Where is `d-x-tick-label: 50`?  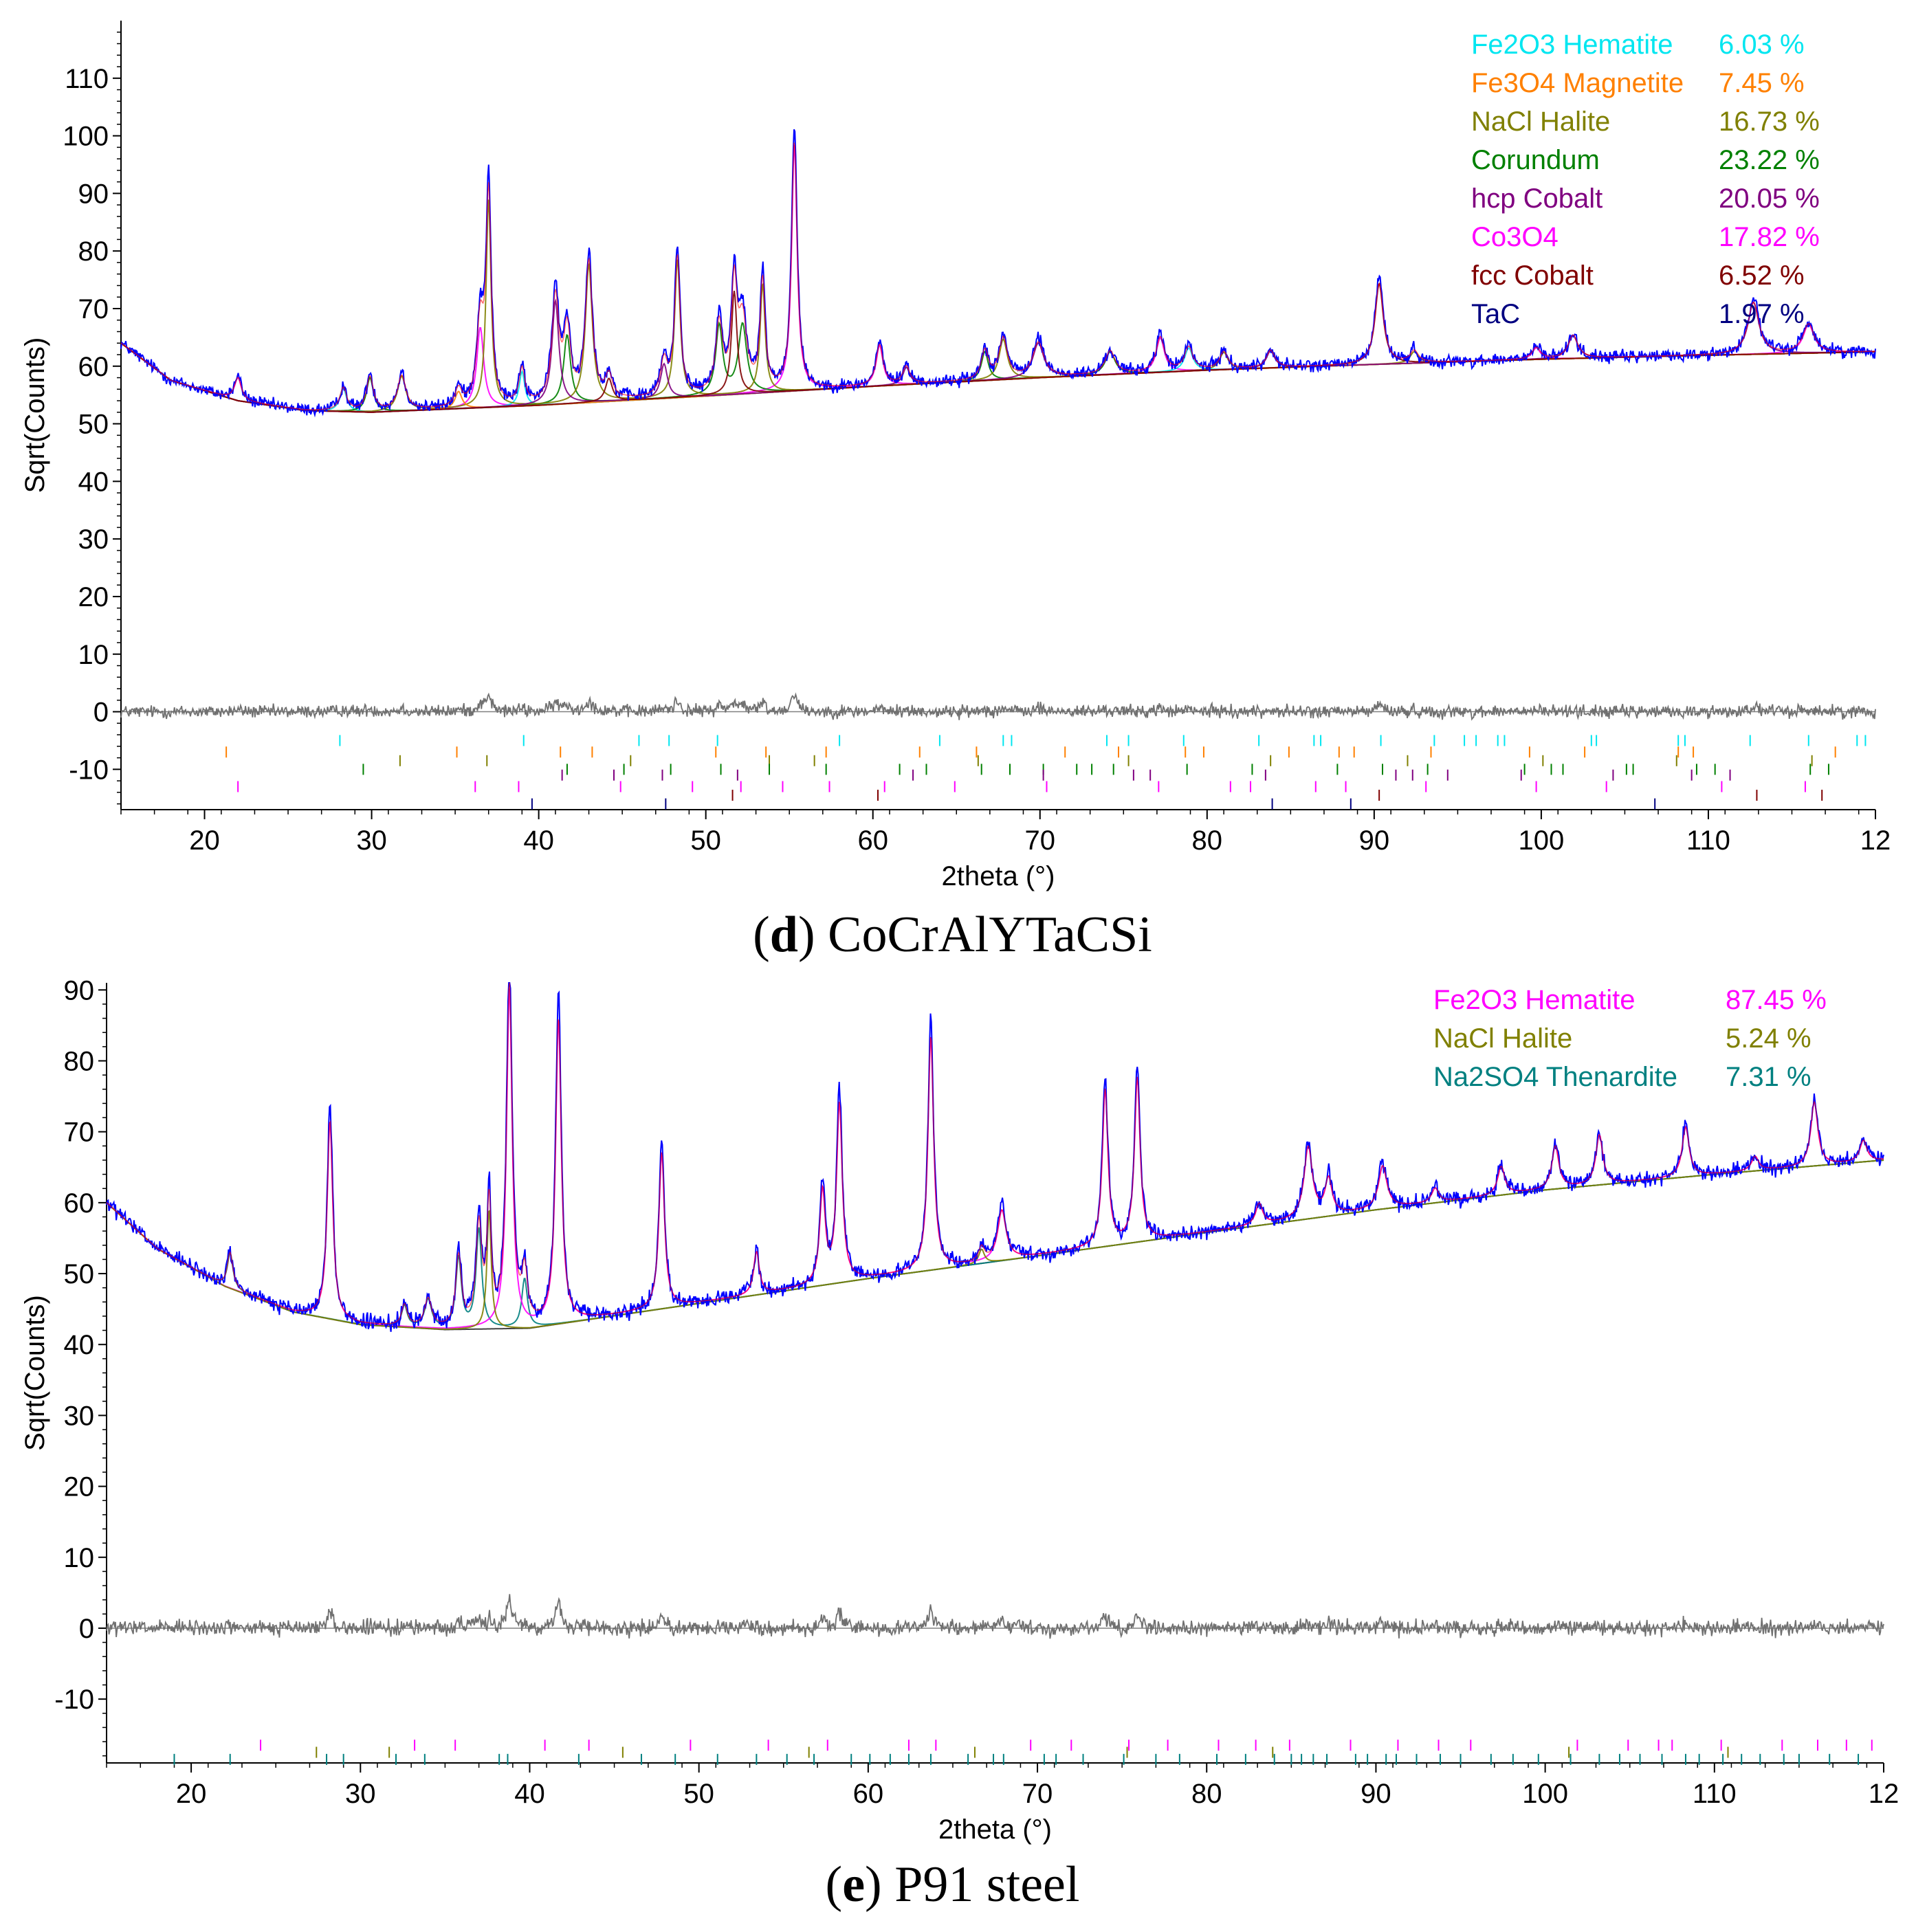 d-x-tick-label: 50 is located at coordinates (706, 840).